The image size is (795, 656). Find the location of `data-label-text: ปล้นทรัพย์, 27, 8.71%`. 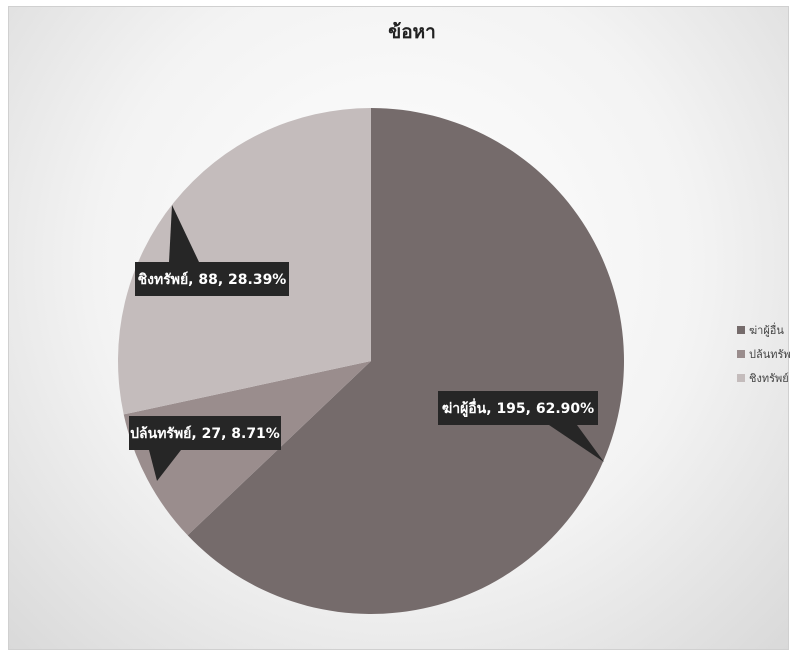

data-label-text: ปล้นทรัพย์, 27, 8.71% is located at coordinates (205, 433).